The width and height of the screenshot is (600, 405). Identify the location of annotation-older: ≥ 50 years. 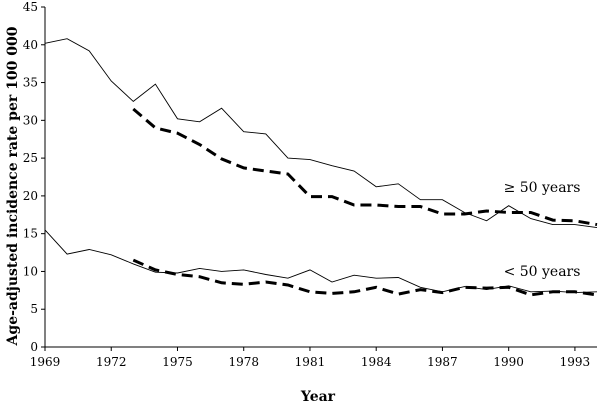
(542, 188).